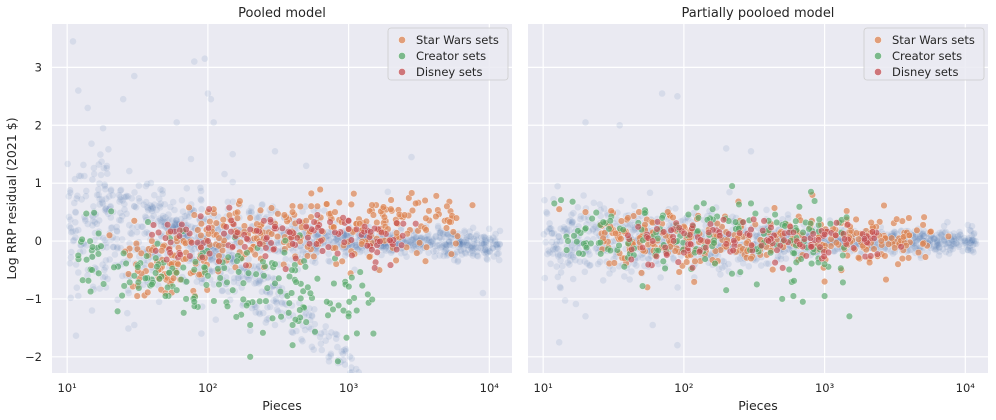 The height and width of the screenshot is (420, 996). I want to click on y-tick-label: −1, so click(33, 299).